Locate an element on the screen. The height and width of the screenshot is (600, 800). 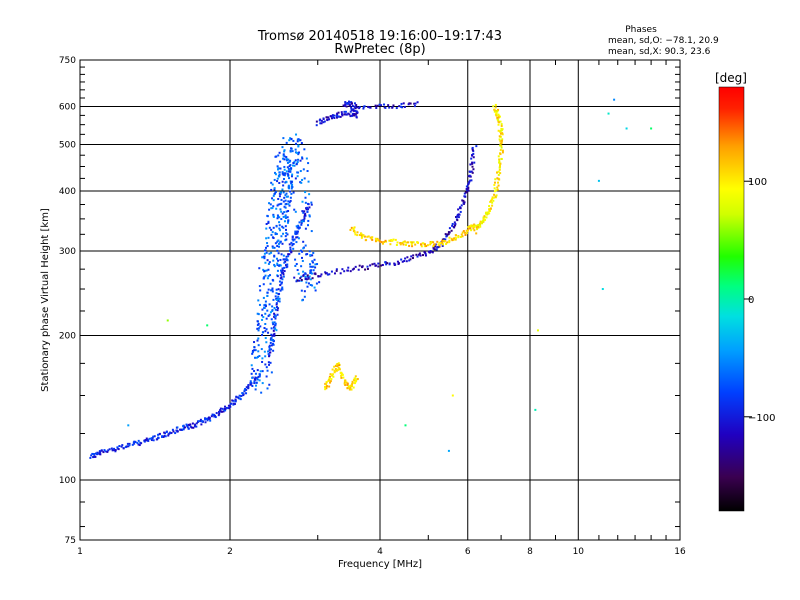
colorbar-ticks: 100 0 −100 is located at coordinates (759, 300).